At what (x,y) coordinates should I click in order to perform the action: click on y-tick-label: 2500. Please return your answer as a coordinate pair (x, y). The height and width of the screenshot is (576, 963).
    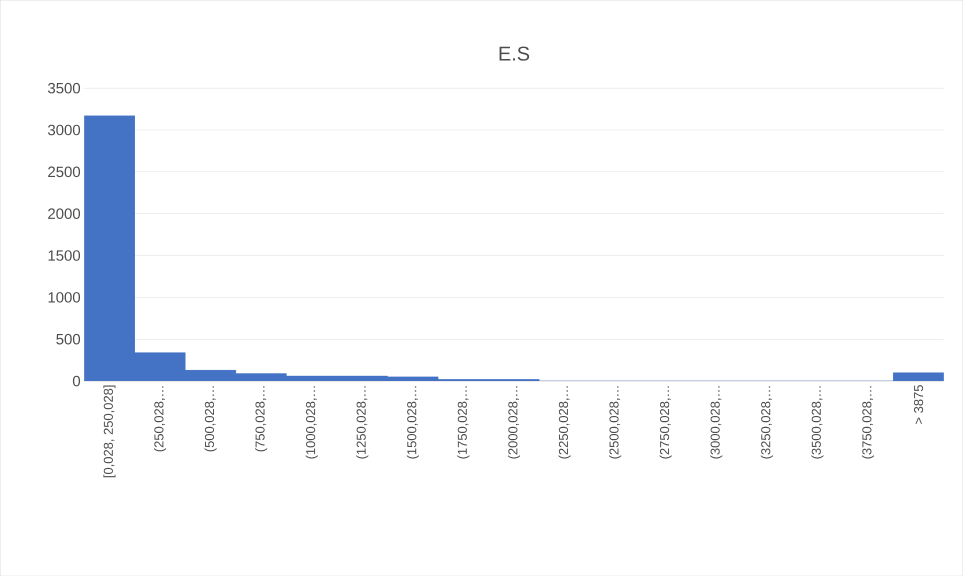
    Looking at the image, I should click on (64, 172).